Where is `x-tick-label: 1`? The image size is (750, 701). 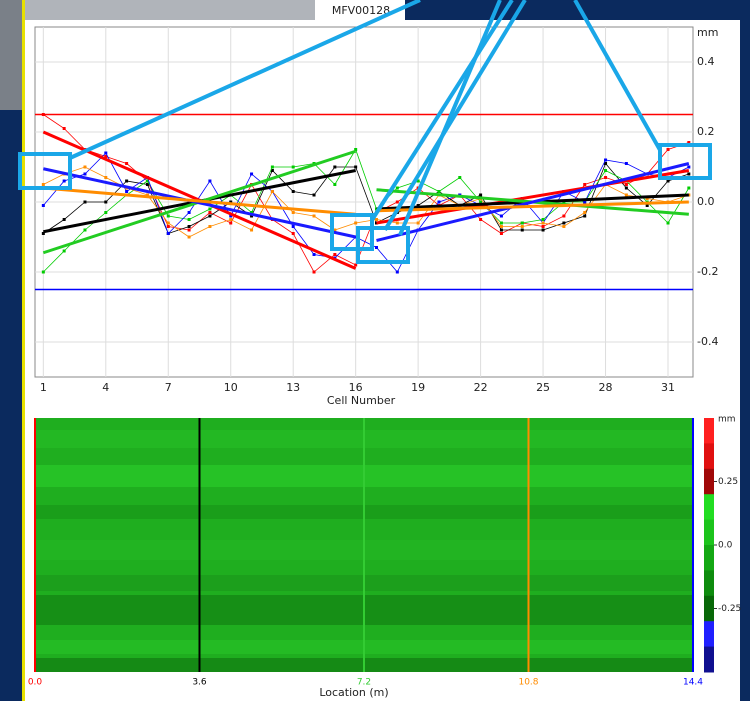 x-tick-label: 1 is located at coordinates (43, 387).